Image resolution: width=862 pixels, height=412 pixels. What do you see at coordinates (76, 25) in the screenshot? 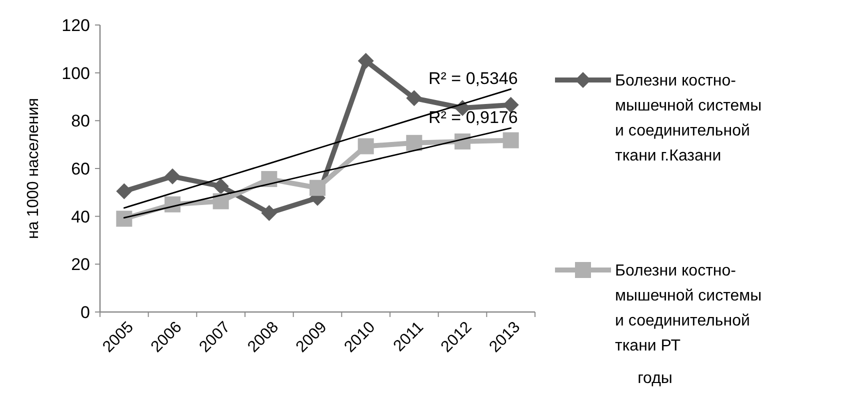
I see `y-tick-label: 120` at bounding box center [76, 25].